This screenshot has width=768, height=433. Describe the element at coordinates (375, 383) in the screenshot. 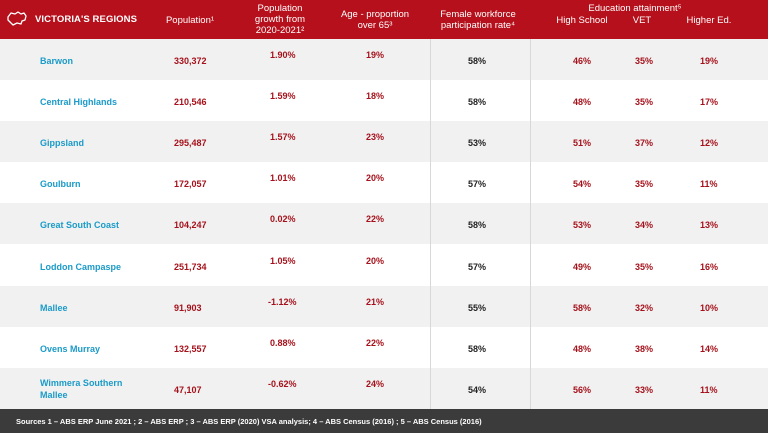

I see `age-value: 24%` at that location.